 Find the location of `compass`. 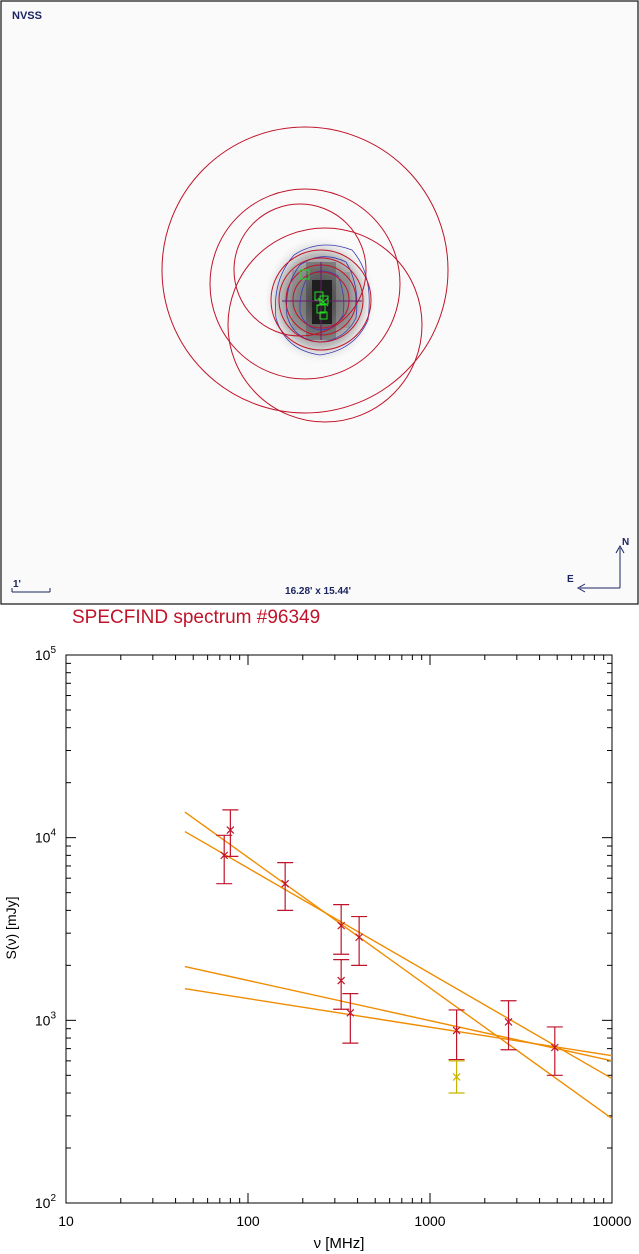

compass is located at coordinates (600, 568).